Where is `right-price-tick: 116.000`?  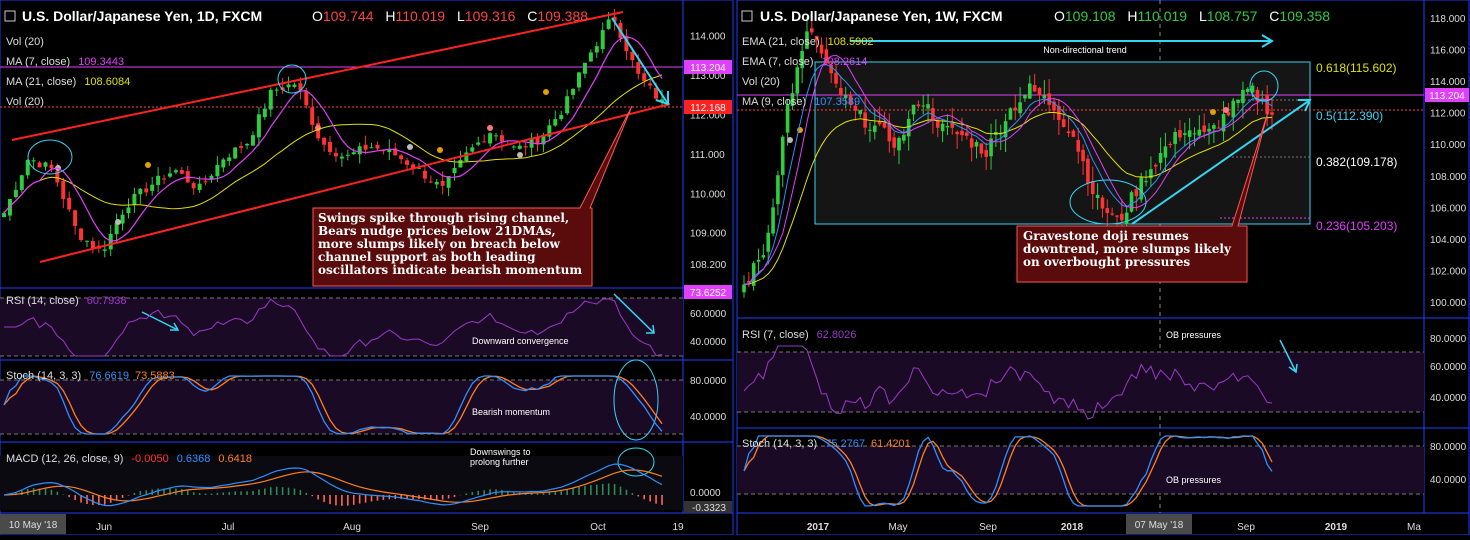 right-price-tick: 116.000 is located at coordinates (1448, 51).